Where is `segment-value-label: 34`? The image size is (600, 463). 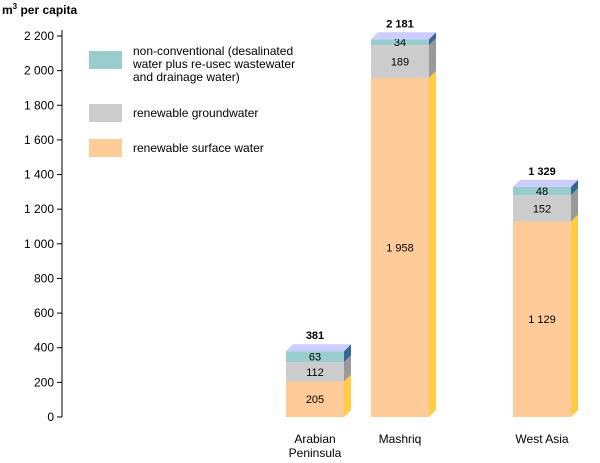
segment-value-label: 34 is located at coordinates (400, 43).